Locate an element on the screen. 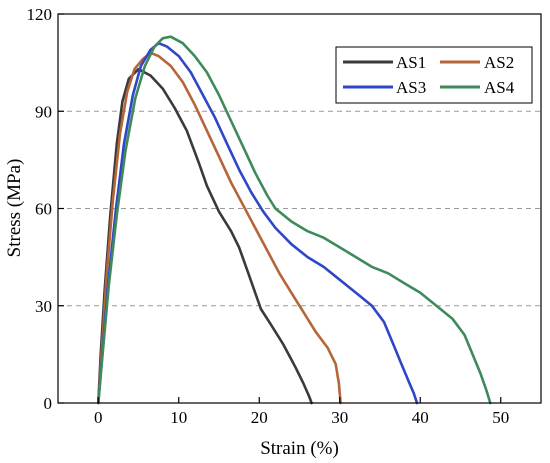  x-tick-label: 30 is located at coordinates (339, 417).